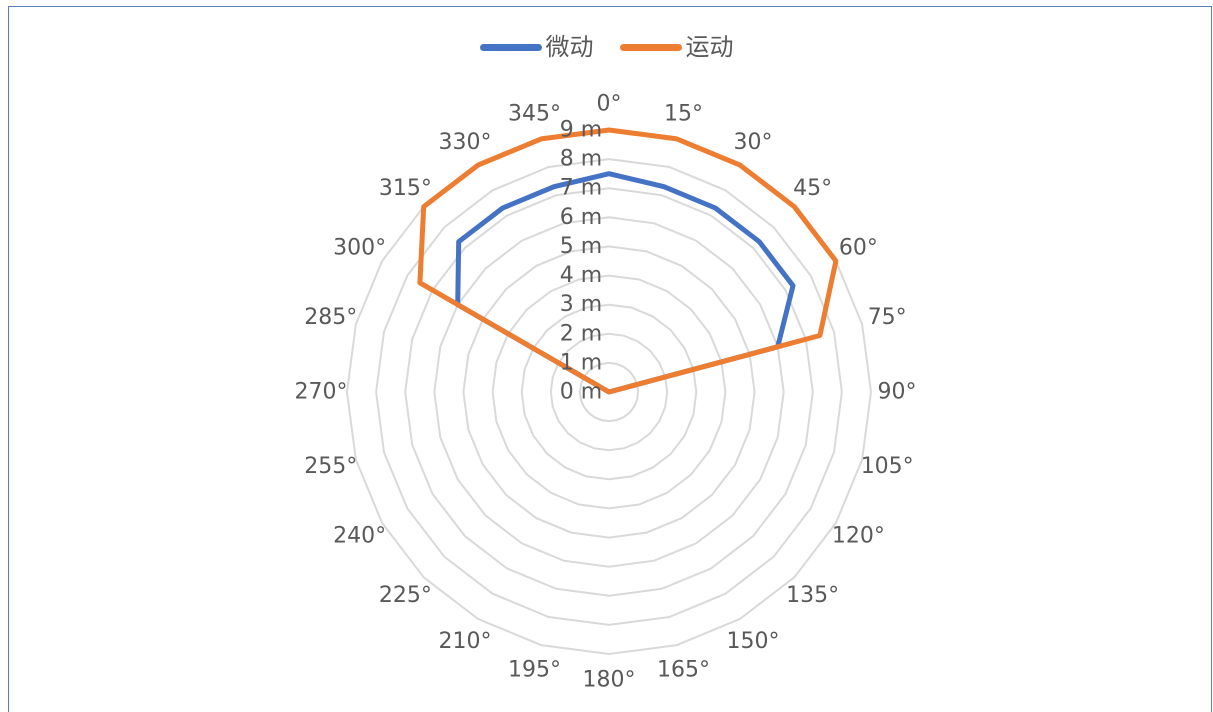  What do you see at coordinates (581, 362) in the screenshot?
I see `radial-tick-label-1: 1 m` at bounding box center [581, 362].